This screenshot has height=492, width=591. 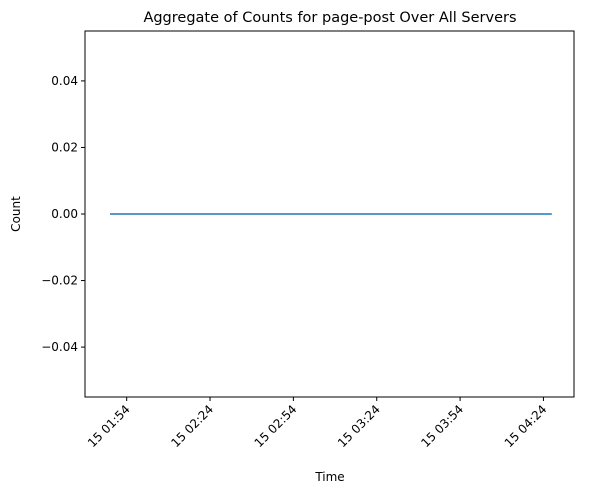 What do you see at coordinates (16, 214) in the screenshot?
I see `y-axis-label: Count` at bounding box center [16, 214].